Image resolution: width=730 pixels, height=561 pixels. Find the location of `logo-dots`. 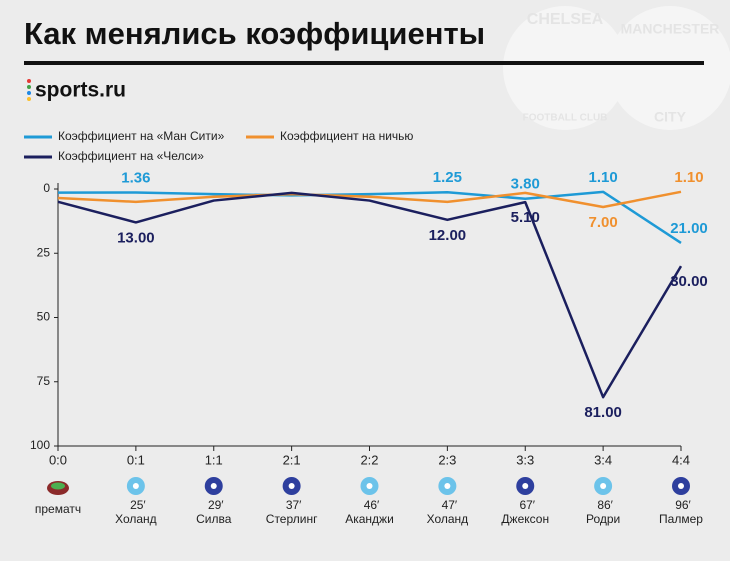

logo-dots is located at coordinates (29, 90).